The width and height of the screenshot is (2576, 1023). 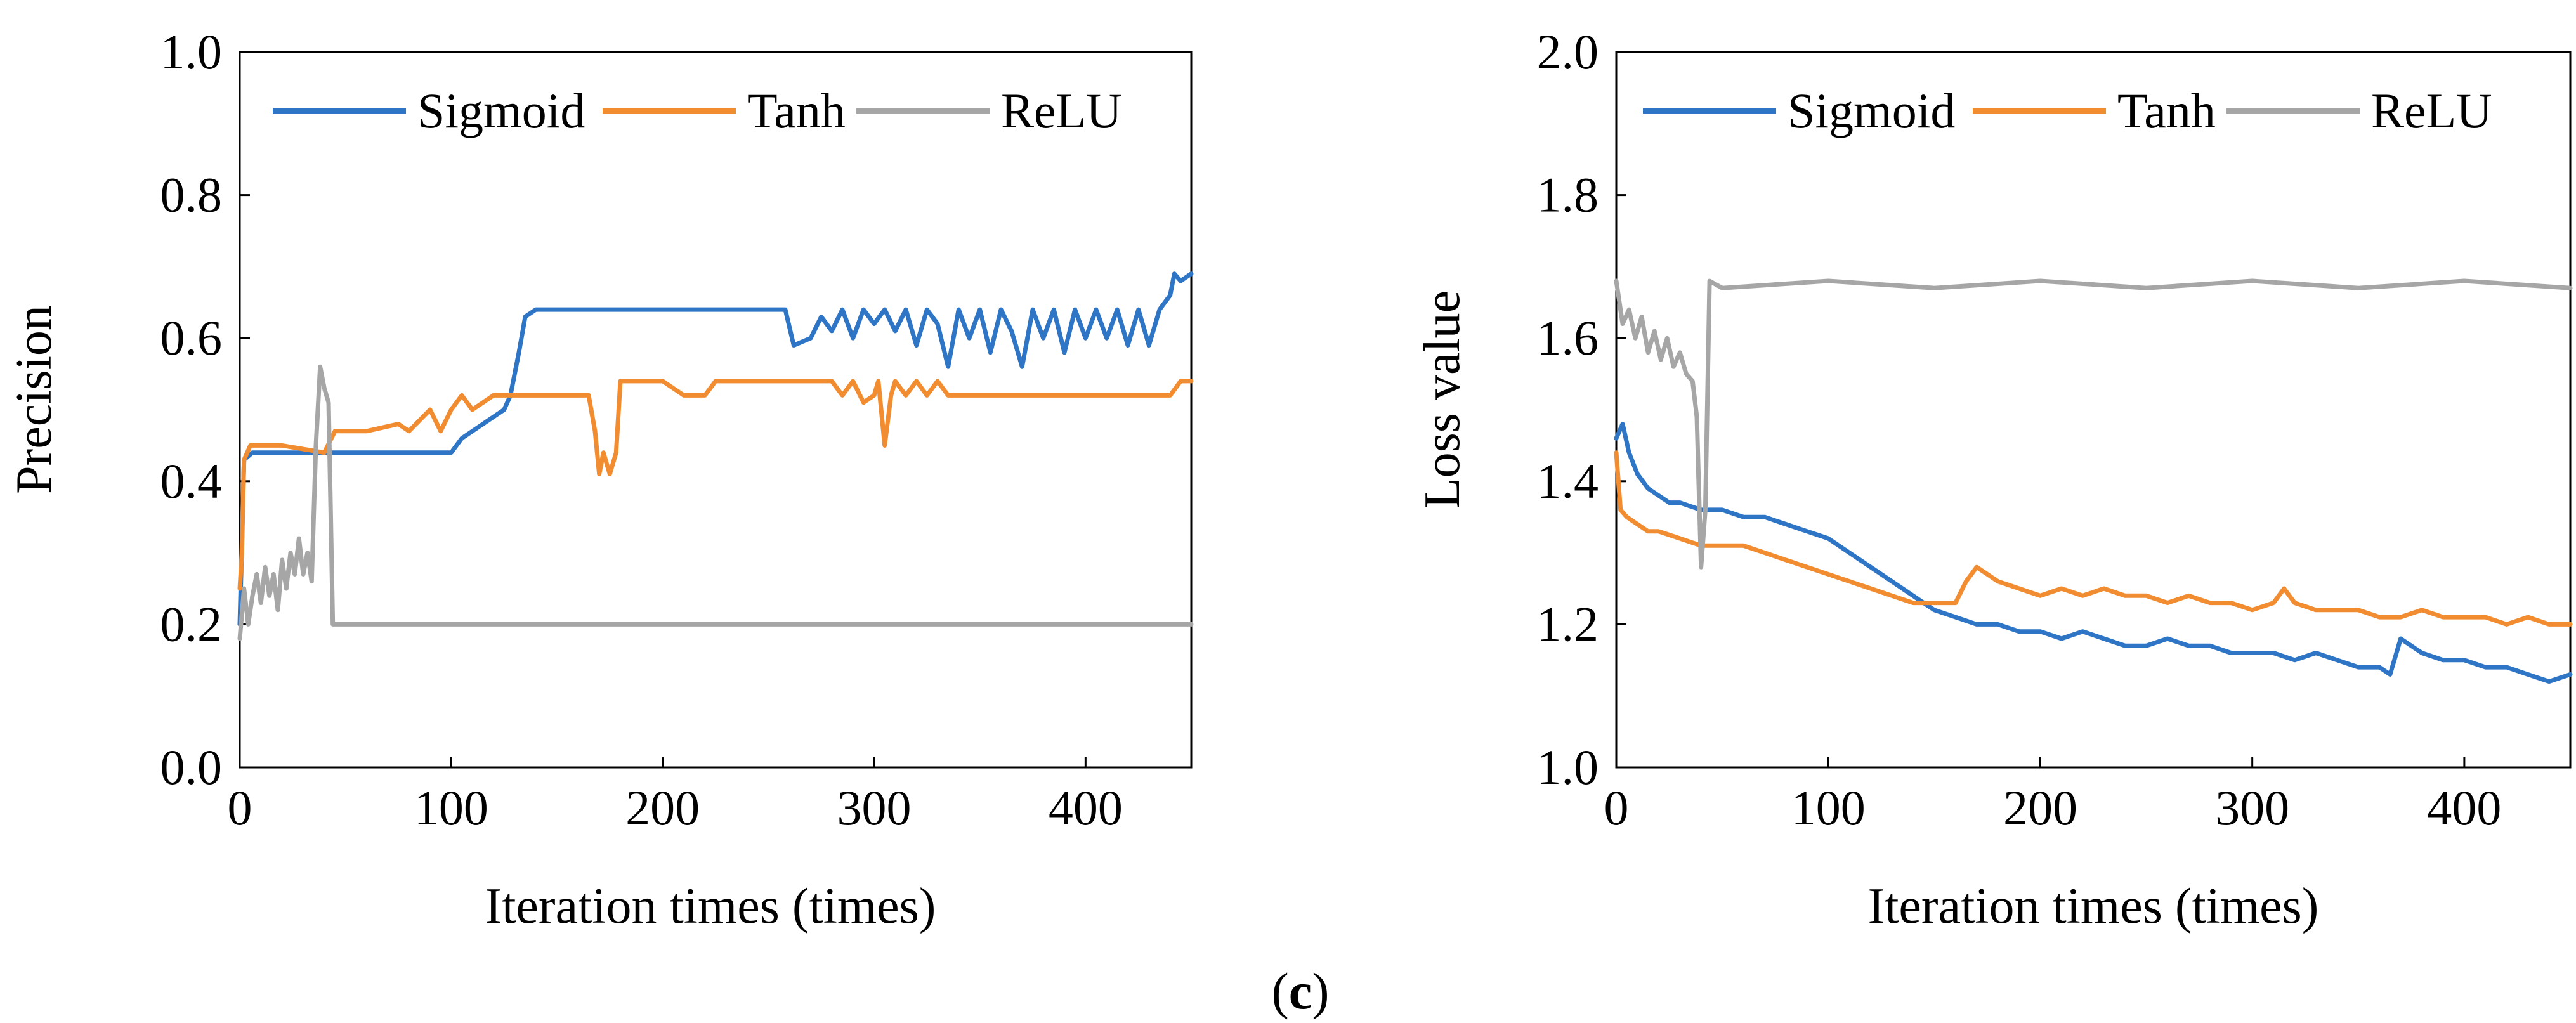 What do you see at coordinates (2040, 807) in the screenshot?
I see `loss-x-tick-label: 200` at bounding box center [2040, 807].